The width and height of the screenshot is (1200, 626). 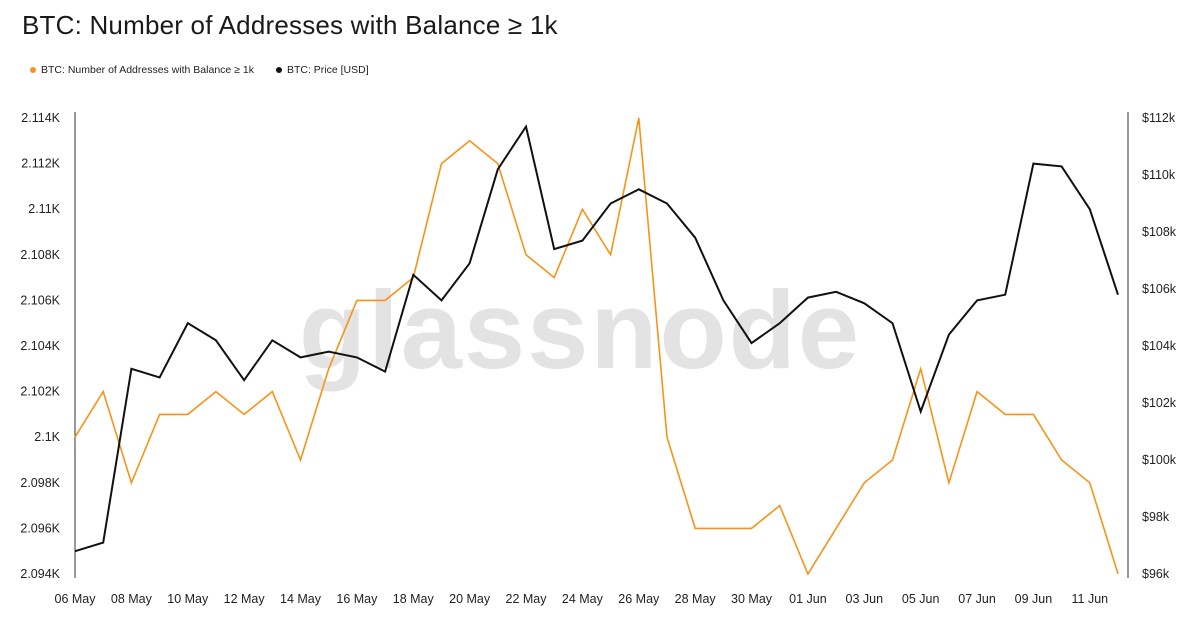 What do you see at coordinates (527, 599) in the screenshot?
I see `x-tick-label: 22 May` at bounding box center [527, 599].